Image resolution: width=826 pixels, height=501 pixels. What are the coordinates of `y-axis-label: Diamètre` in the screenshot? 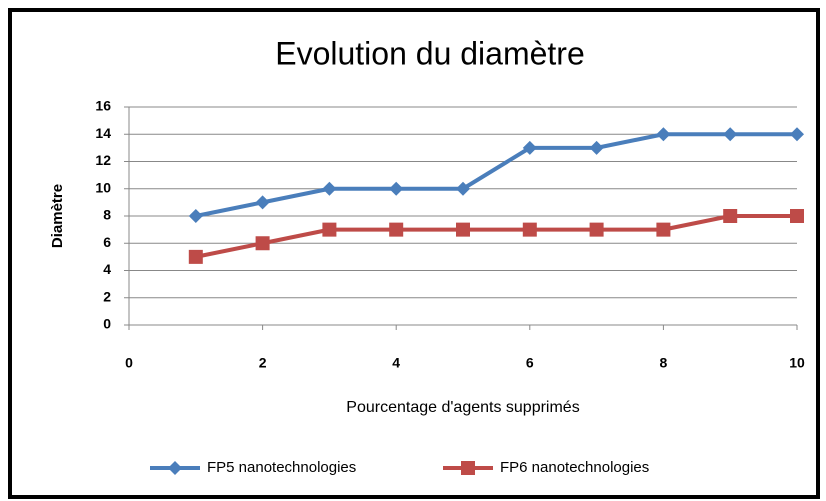 It's located at (57, 216).